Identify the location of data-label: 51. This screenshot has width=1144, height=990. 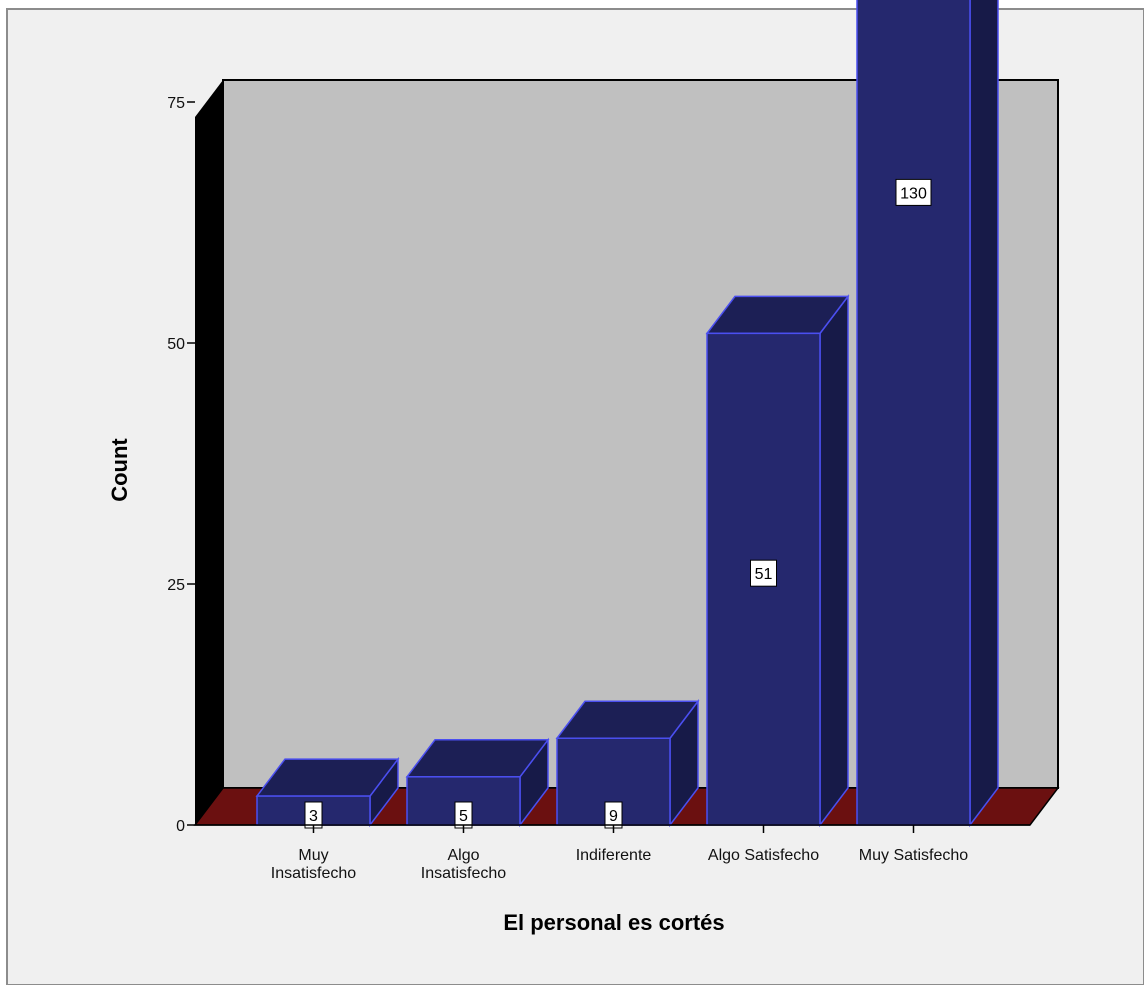
(763, 573).